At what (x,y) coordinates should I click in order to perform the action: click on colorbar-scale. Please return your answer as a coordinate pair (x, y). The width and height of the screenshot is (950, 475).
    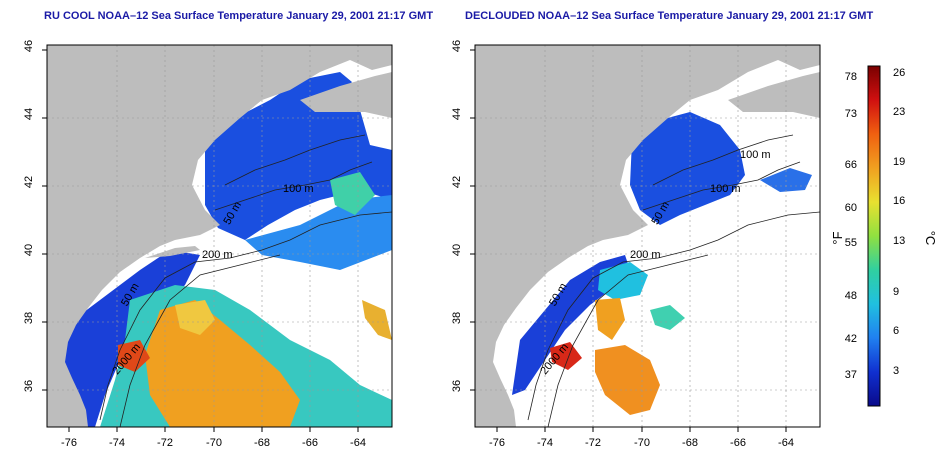
    Looking at the image, I should click on (874, 236).